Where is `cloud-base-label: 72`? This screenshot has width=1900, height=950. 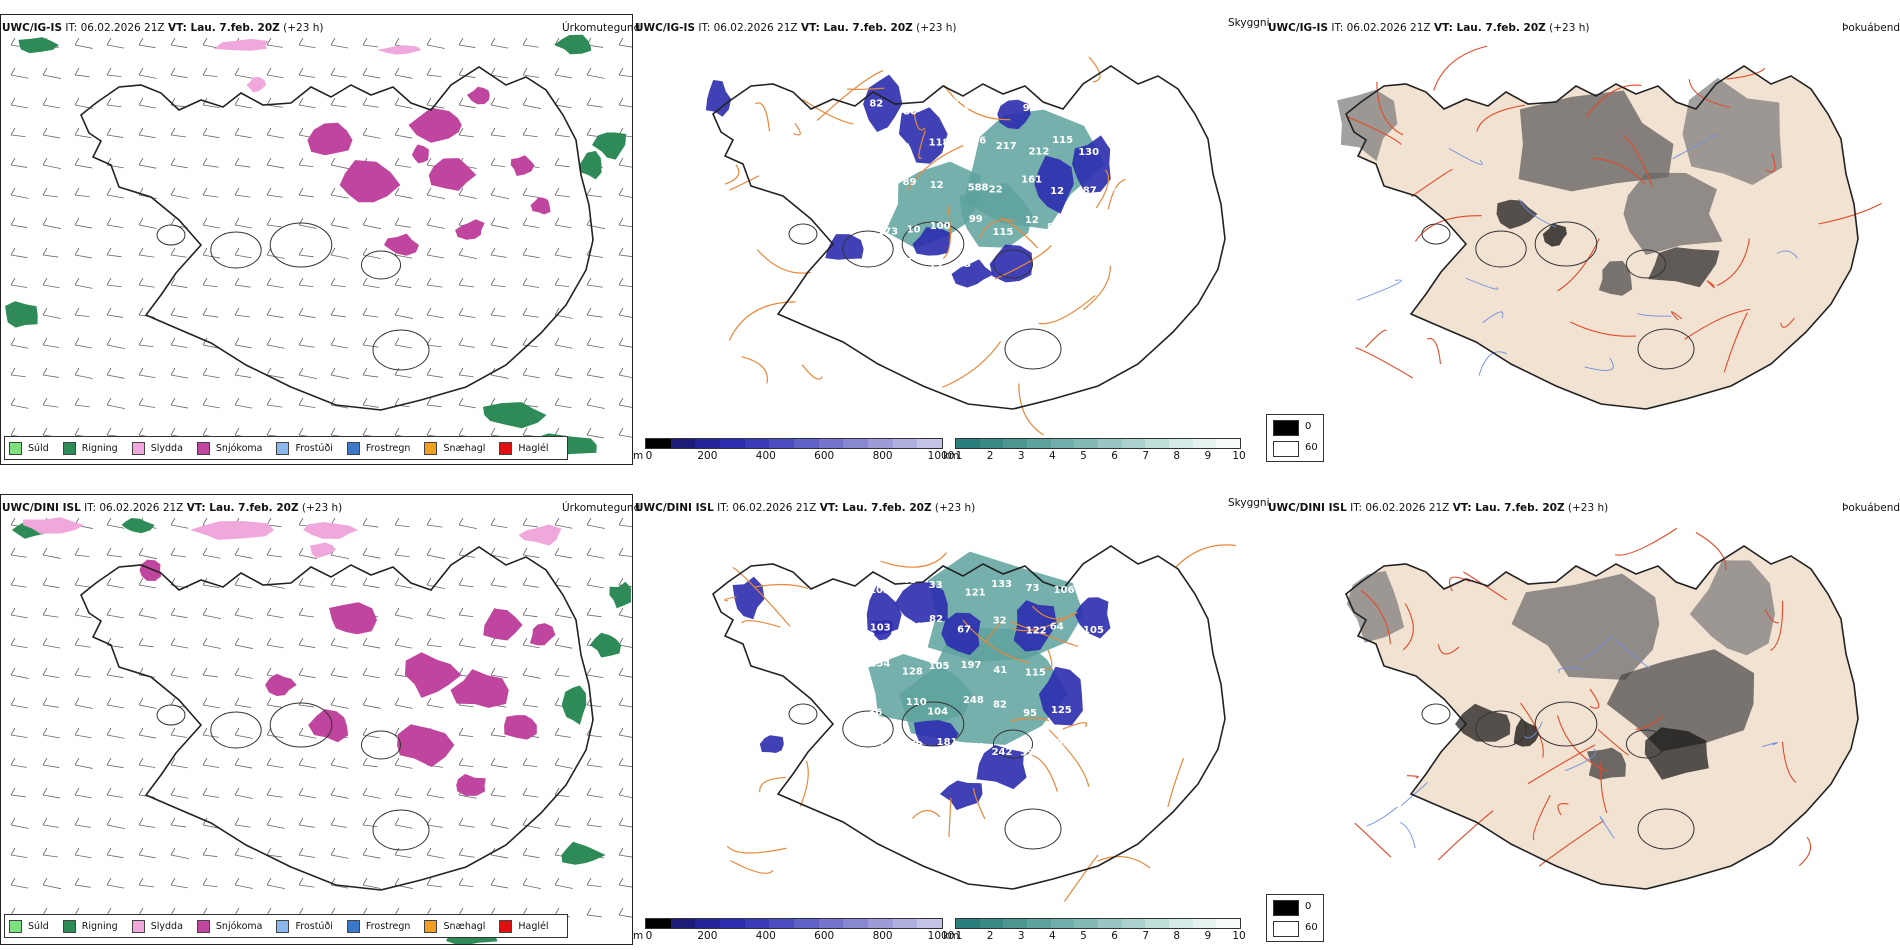
cloud-base-label: 72 is located at coordinates (884, 147).